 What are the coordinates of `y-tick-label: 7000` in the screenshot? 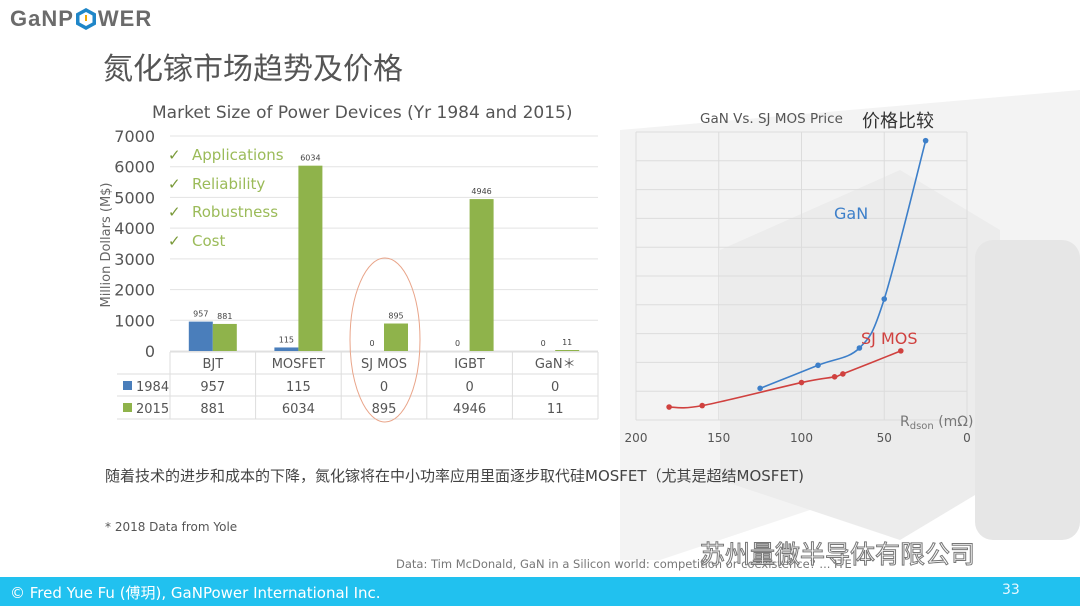 It's located at (134, 136).